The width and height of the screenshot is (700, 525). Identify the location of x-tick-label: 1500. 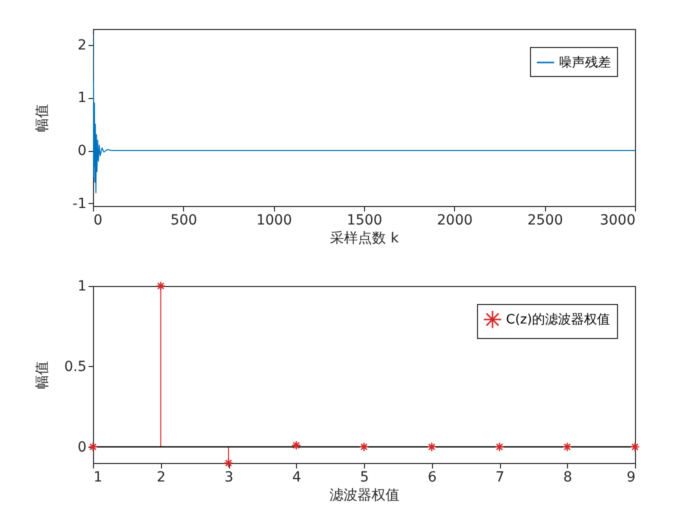
(364, 220).